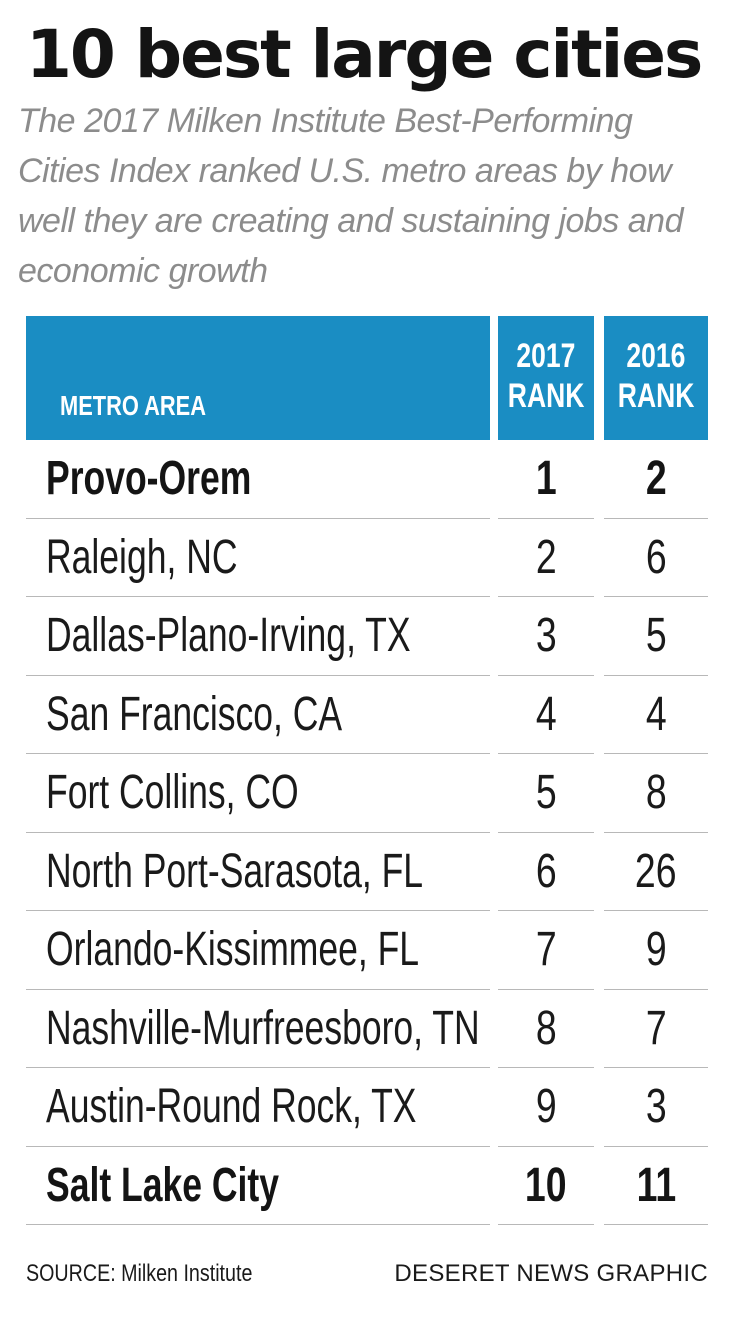 Image resolution: width=734 pixels, height=1328 pixels. I want to click on rank-2016-cell: 9, so click(656, 950).